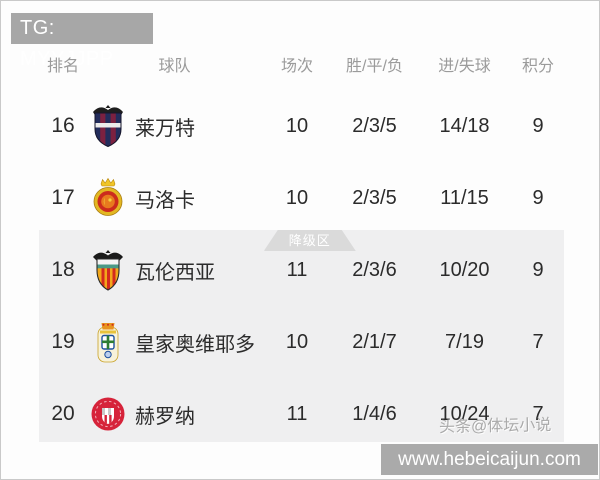 Image resolution: width=600 pixels, height=480 pixels. What do you see at coordinates (67, 43) in the screenshot?
I see `tg-watermark-text: TG: MYYJJPP` at bounding box center [67, 43].